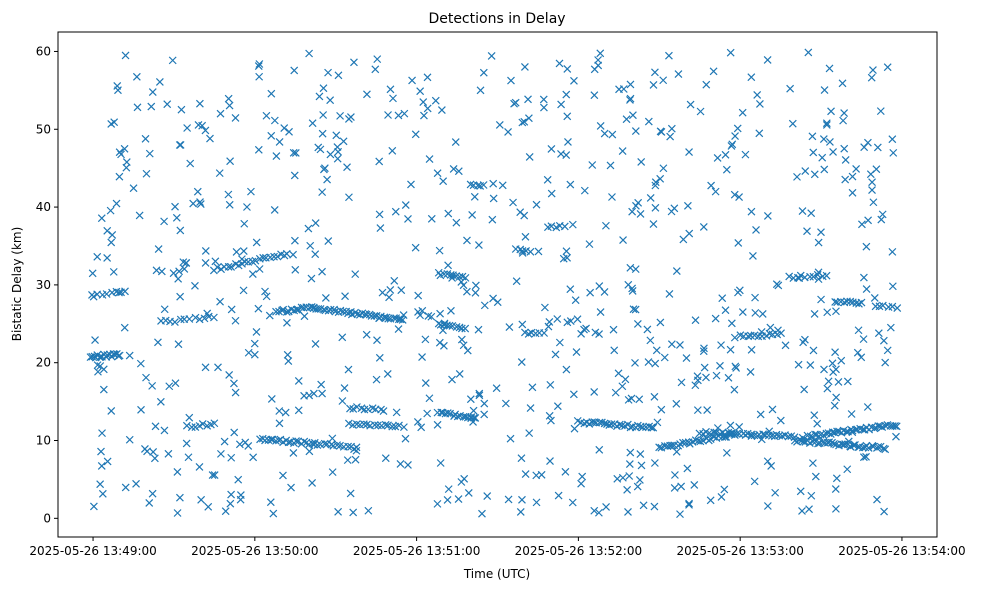  I want to click on x-axis-label: Time (UTC), so click(496, 574).